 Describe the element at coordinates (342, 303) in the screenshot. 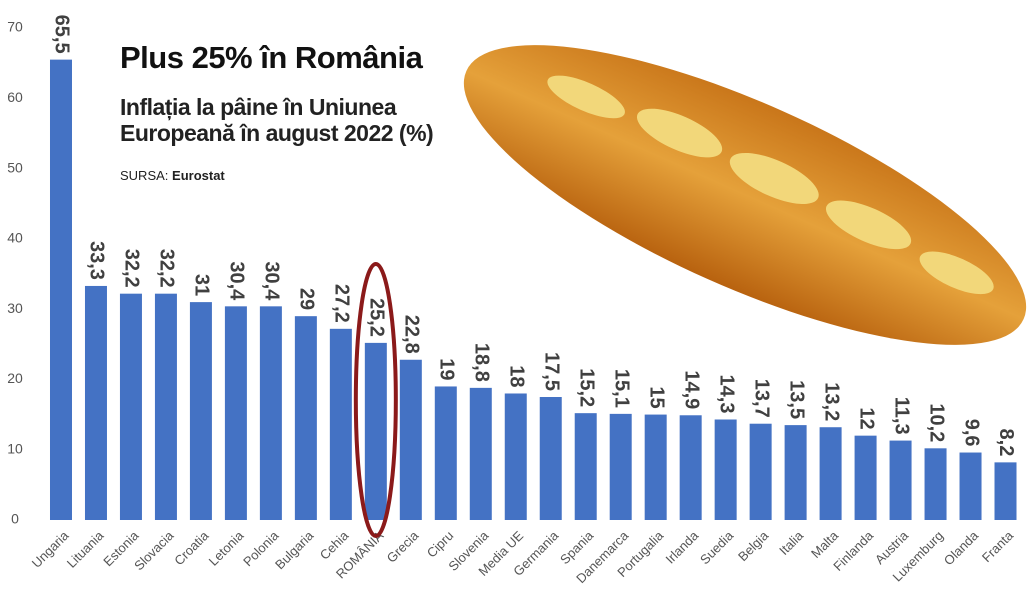

I see `value-label: 27,2` at that location.